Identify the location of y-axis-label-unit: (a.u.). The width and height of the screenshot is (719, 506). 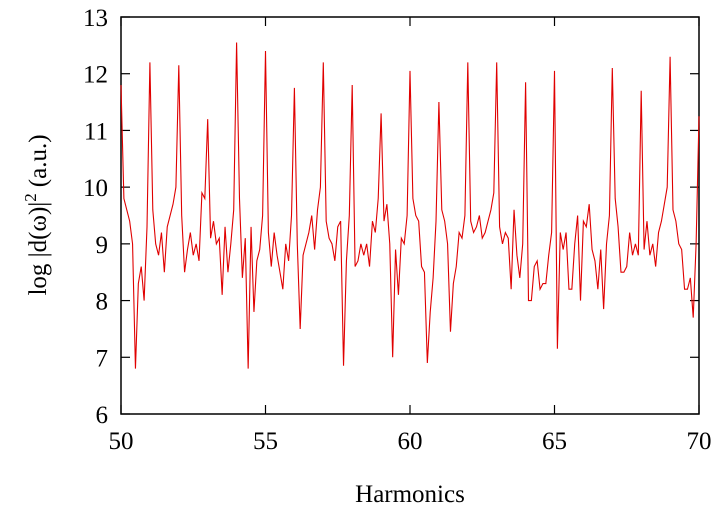
(38, 160).